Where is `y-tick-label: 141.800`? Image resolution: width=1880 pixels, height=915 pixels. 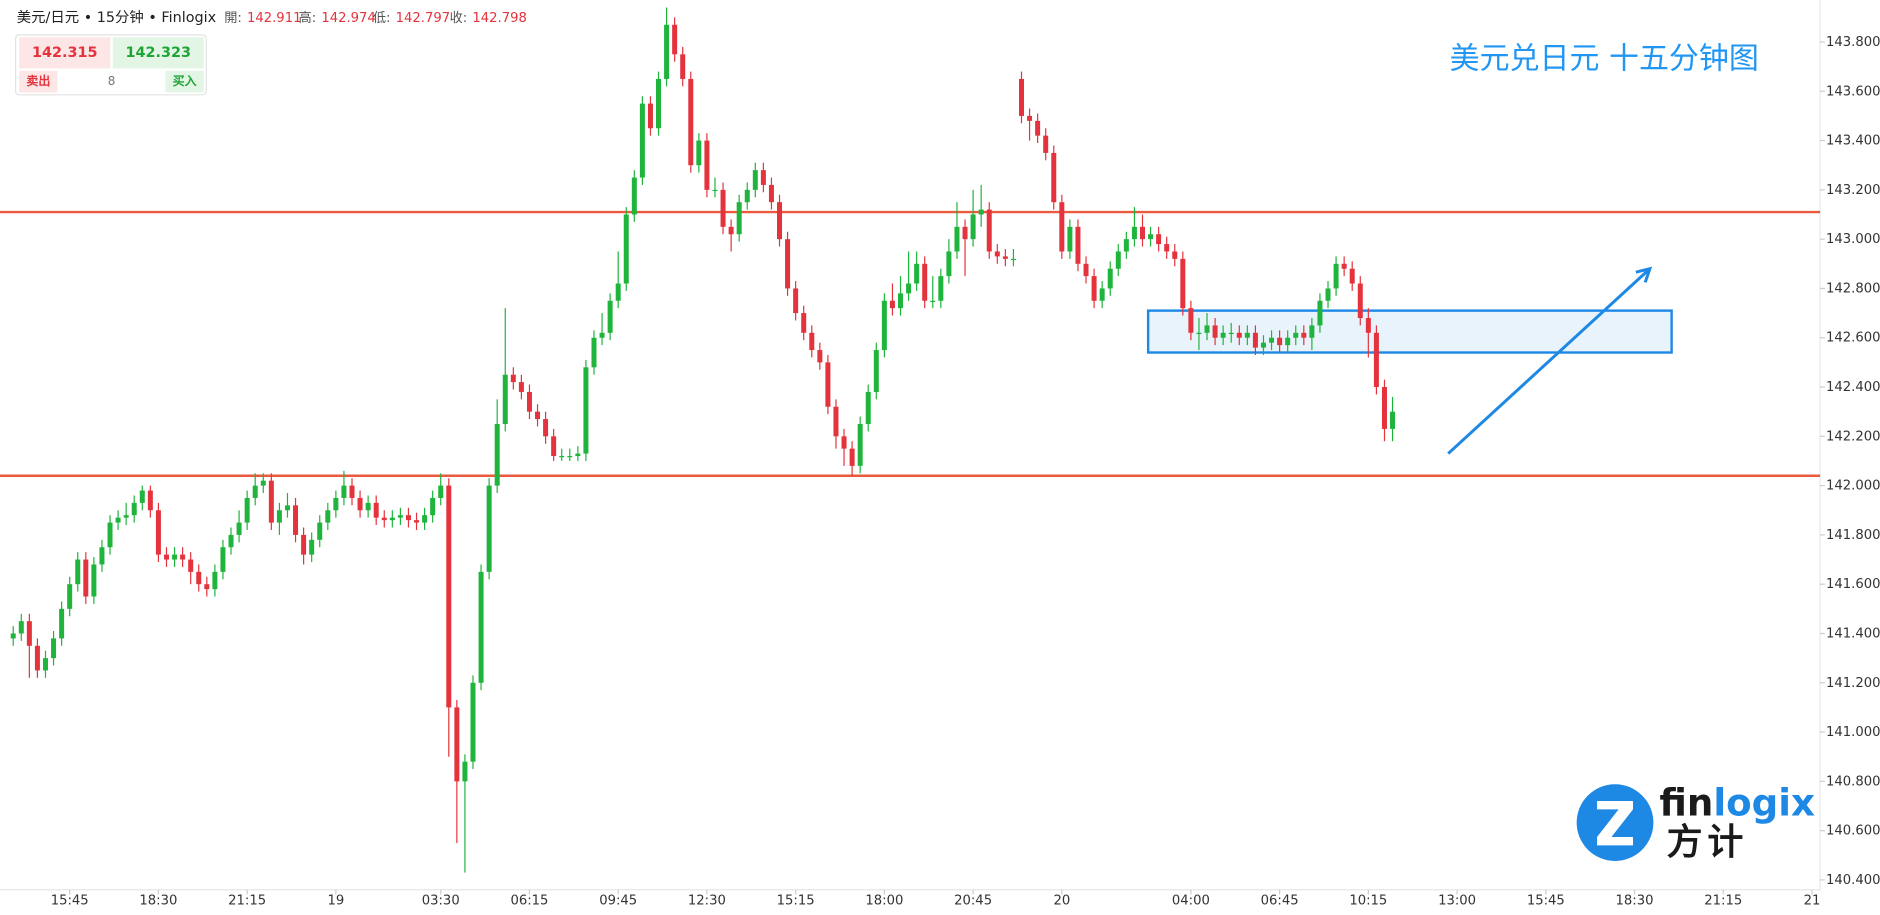 y-tick-label: 141.800 is located at coordinates (1853, 535).